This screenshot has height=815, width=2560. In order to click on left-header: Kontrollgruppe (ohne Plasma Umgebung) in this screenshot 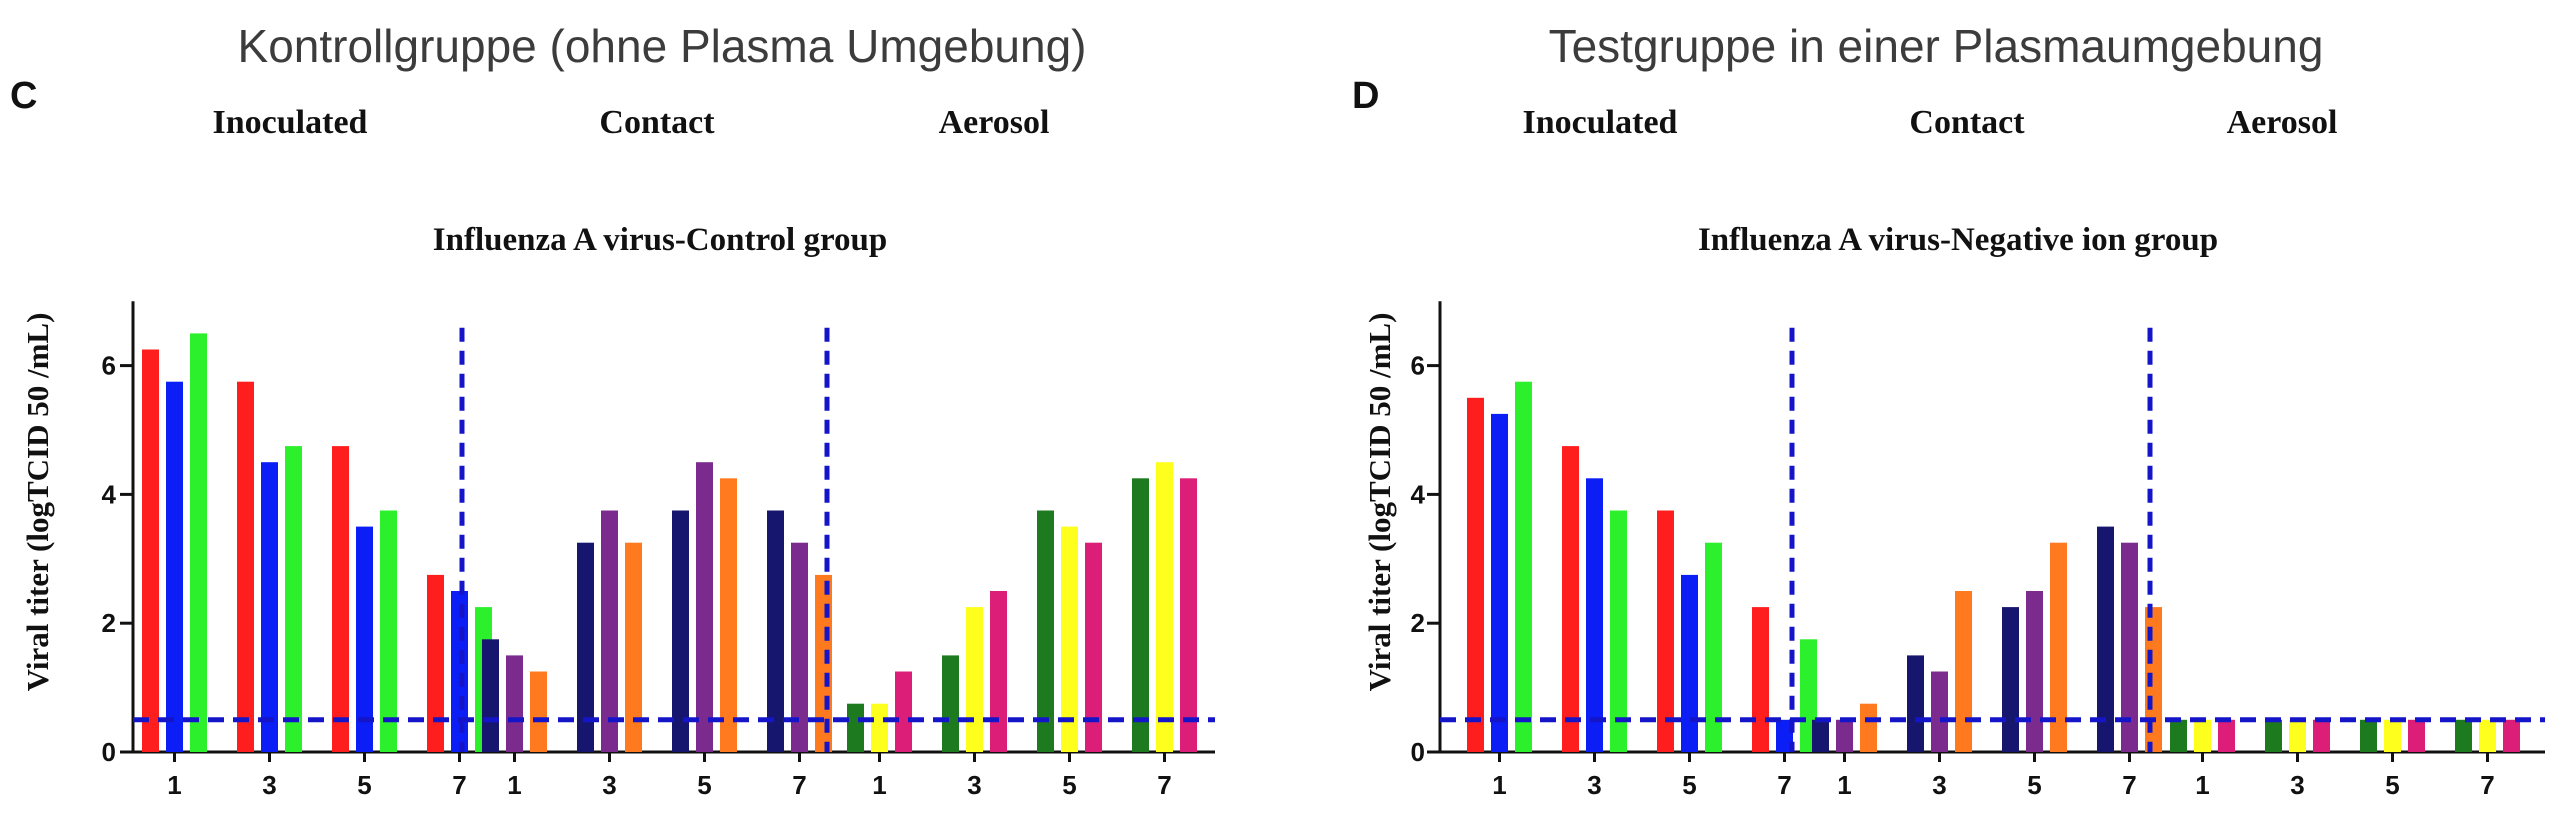, I will do `click(662, 46)`.